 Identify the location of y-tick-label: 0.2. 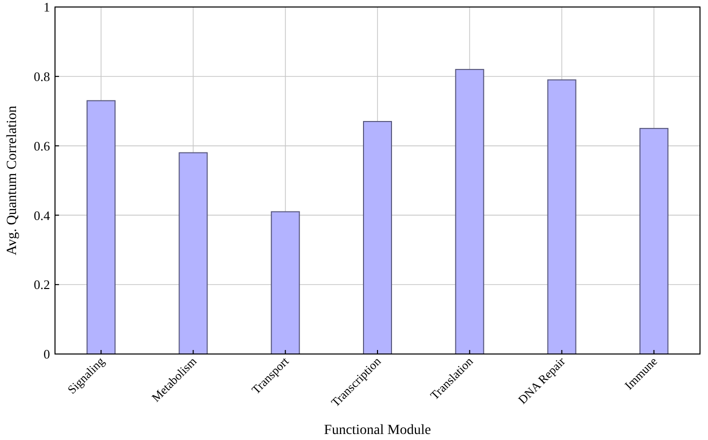
(42, 284).